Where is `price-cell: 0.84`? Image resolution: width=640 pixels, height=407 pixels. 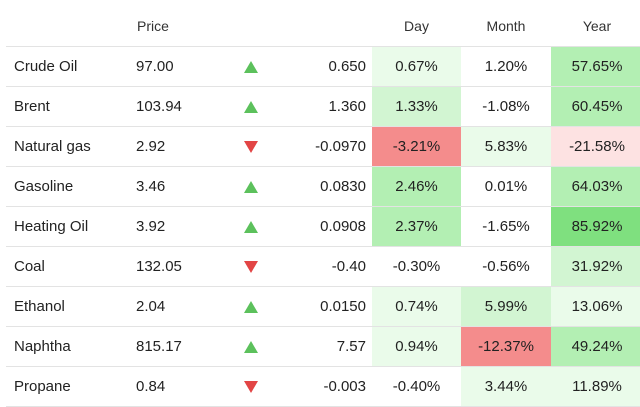
price-cell: 0.84 is located at coordinates (183, 386).